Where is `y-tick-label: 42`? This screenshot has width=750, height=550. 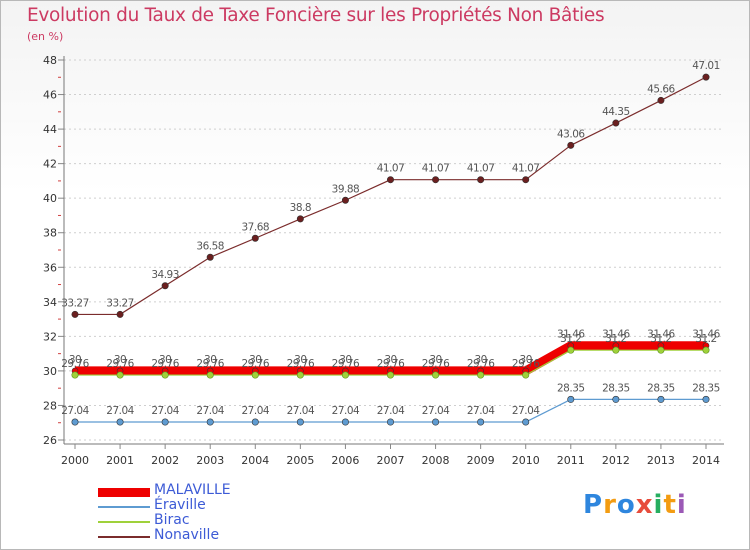
y-tick-label: 42 is located at coordinates (50, 164).